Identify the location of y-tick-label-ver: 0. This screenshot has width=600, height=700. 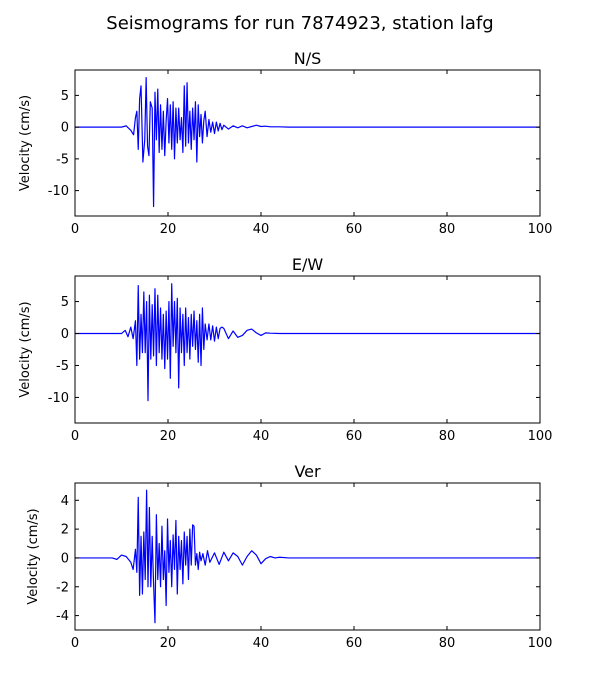
(65, 558).